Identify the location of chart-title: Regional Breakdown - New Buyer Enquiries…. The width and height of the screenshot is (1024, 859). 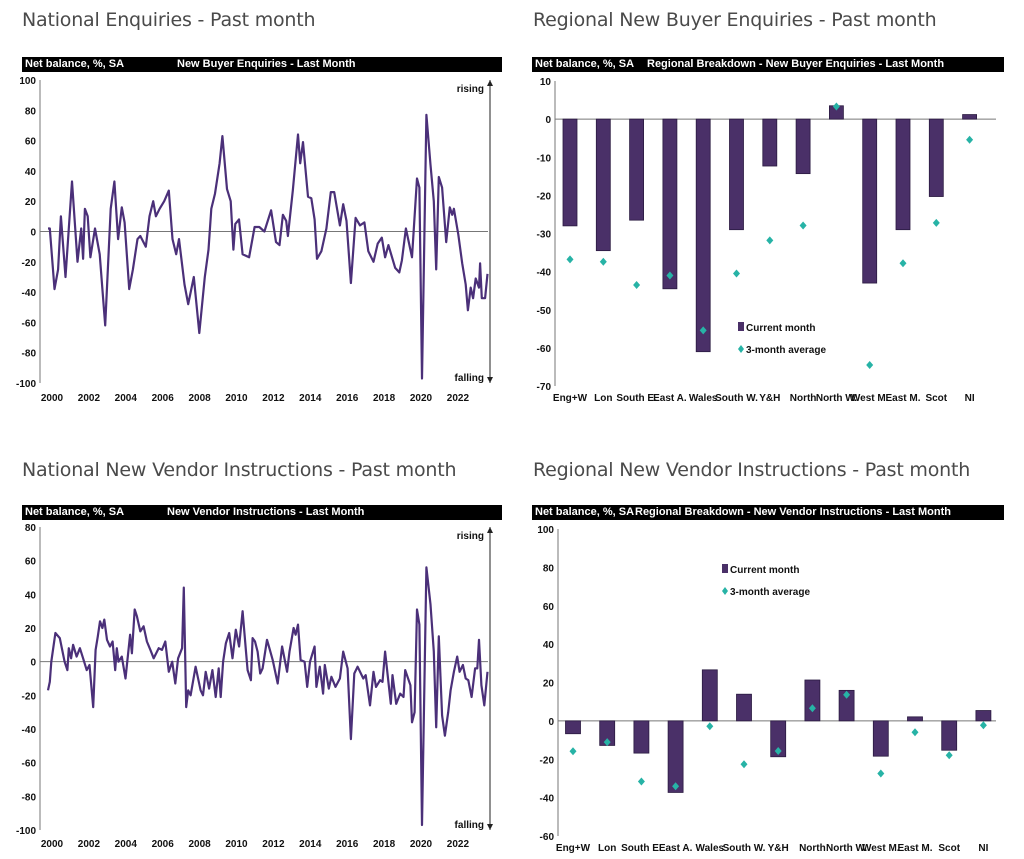
(796, 64).